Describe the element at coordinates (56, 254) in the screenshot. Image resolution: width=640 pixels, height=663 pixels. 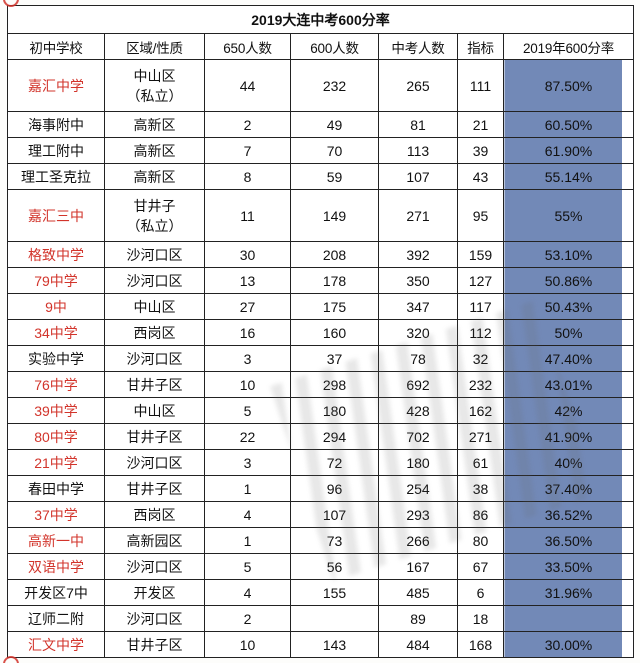
I see `school-name: 格致中学` at that location.